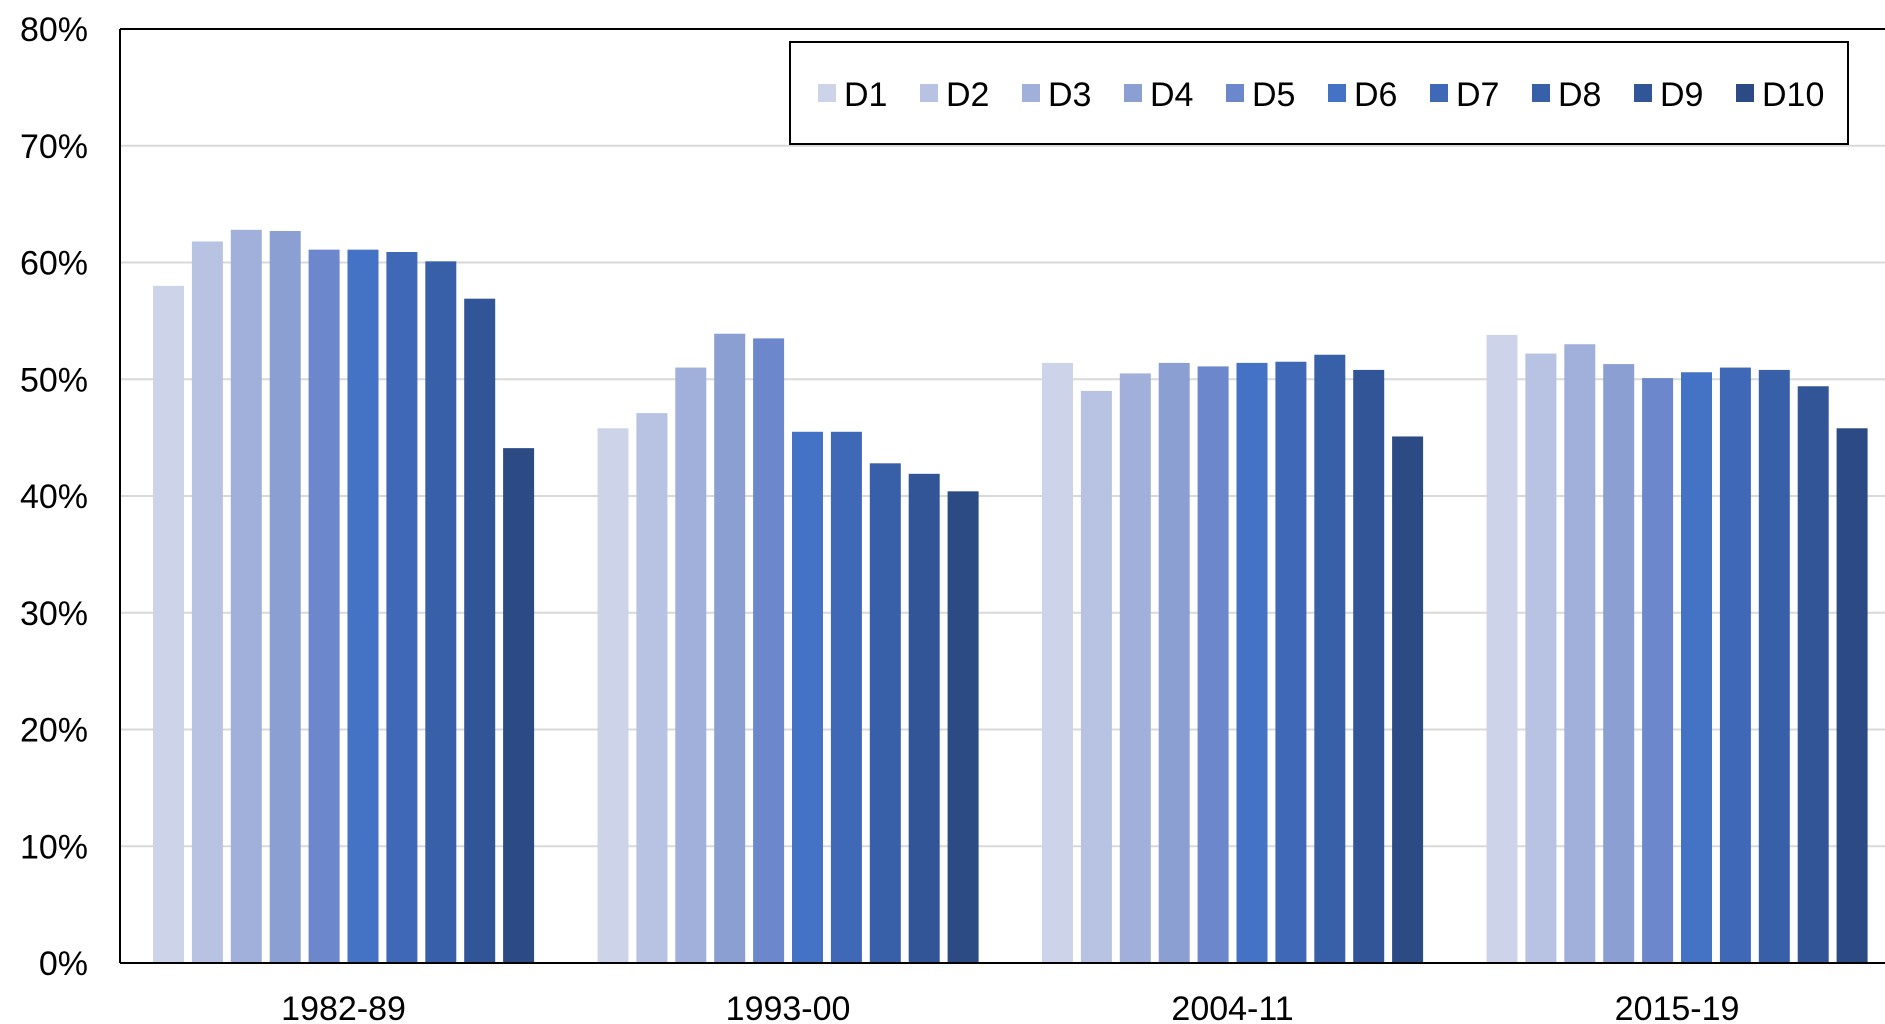 Image resolution: width=1885 pixels, height=1024 pixels. Describe the element at coordinates (1375, 95) in the screenshot. I see `legend-label-d6: D6` at that location.